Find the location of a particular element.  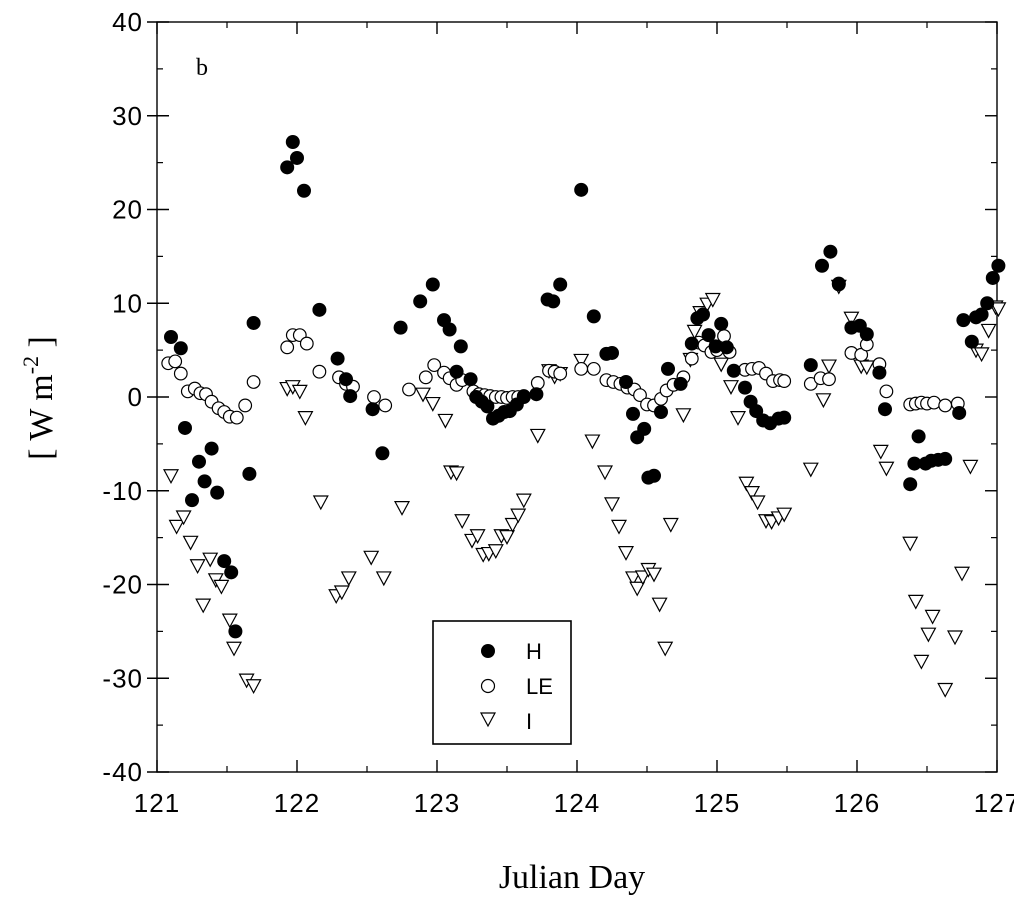

legend-label-h: H is located at coordinates (534, 651).